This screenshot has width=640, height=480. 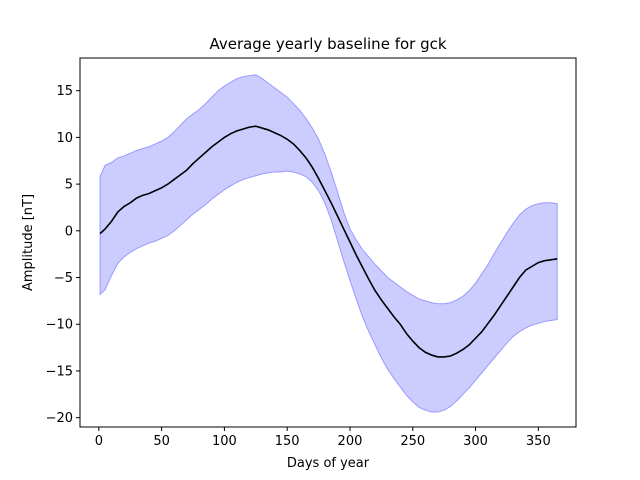 What do you see at coordinates (59, 371) in the screenshot?
I see `y-tick-label: −15` at bounding box center [59, 371].